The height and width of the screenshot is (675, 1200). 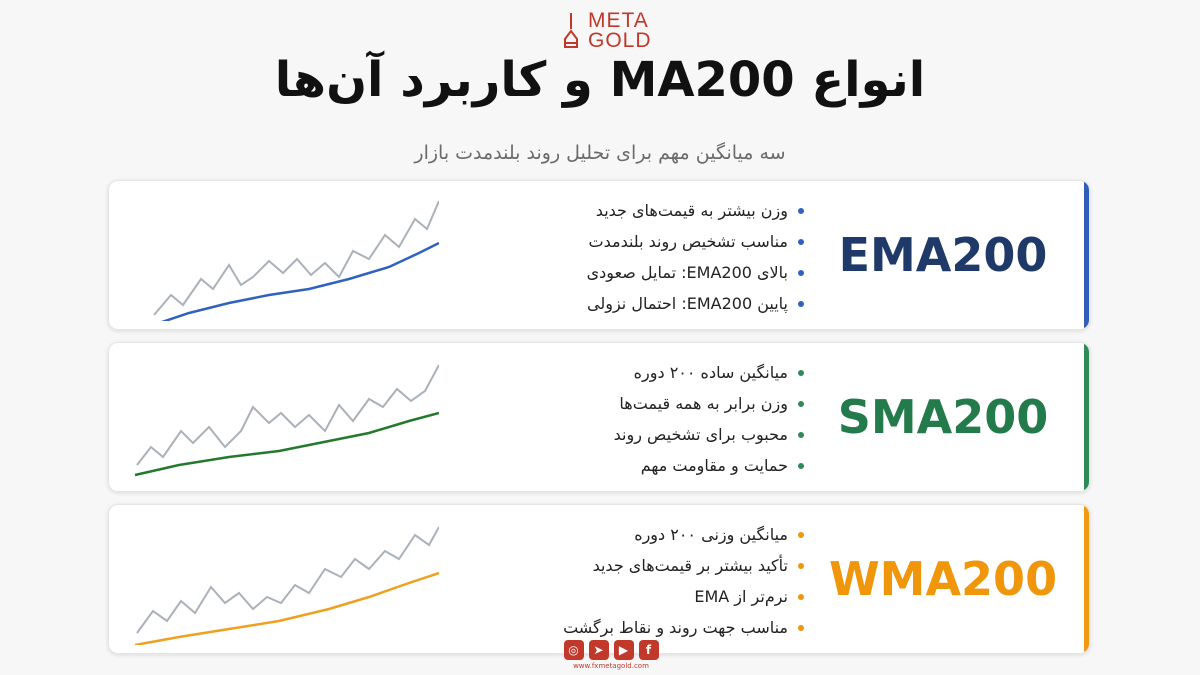 I want to click on logo-wordmark: META GOLD, so click(x=620, y=30).